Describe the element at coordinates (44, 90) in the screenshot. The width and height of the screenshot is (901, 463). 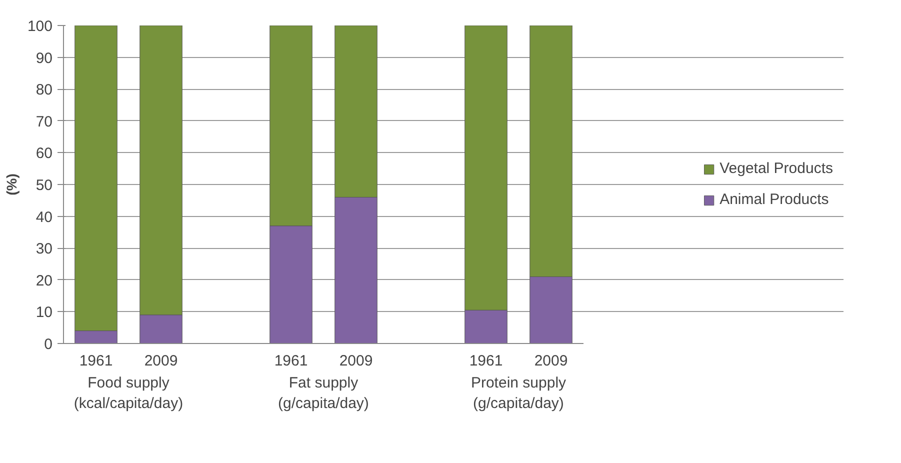
I see `y-tick-label: 80` at that location.